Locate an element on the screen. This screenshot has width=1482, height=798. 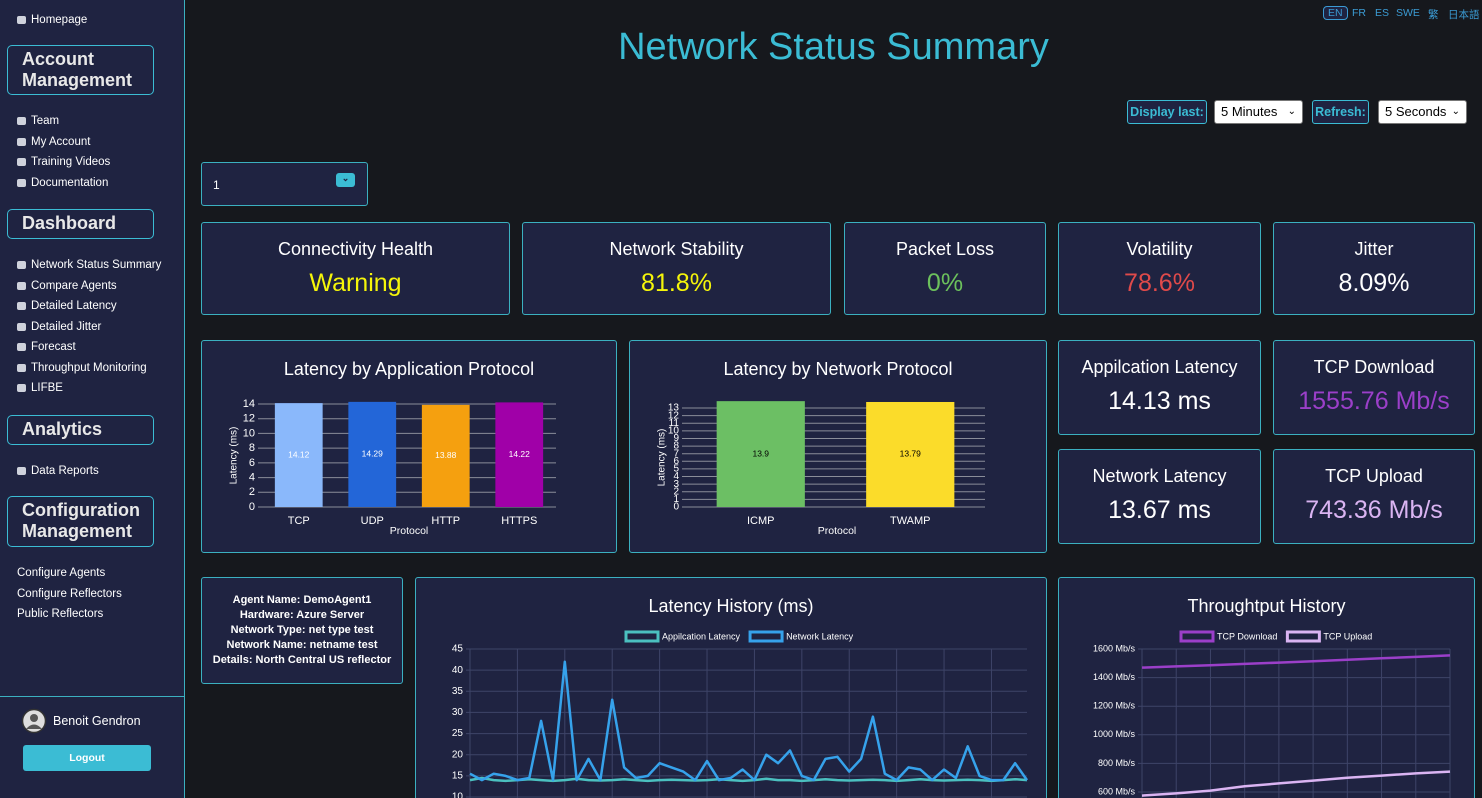
x-tick-label: ICMP is located at coordinates (761, 521).